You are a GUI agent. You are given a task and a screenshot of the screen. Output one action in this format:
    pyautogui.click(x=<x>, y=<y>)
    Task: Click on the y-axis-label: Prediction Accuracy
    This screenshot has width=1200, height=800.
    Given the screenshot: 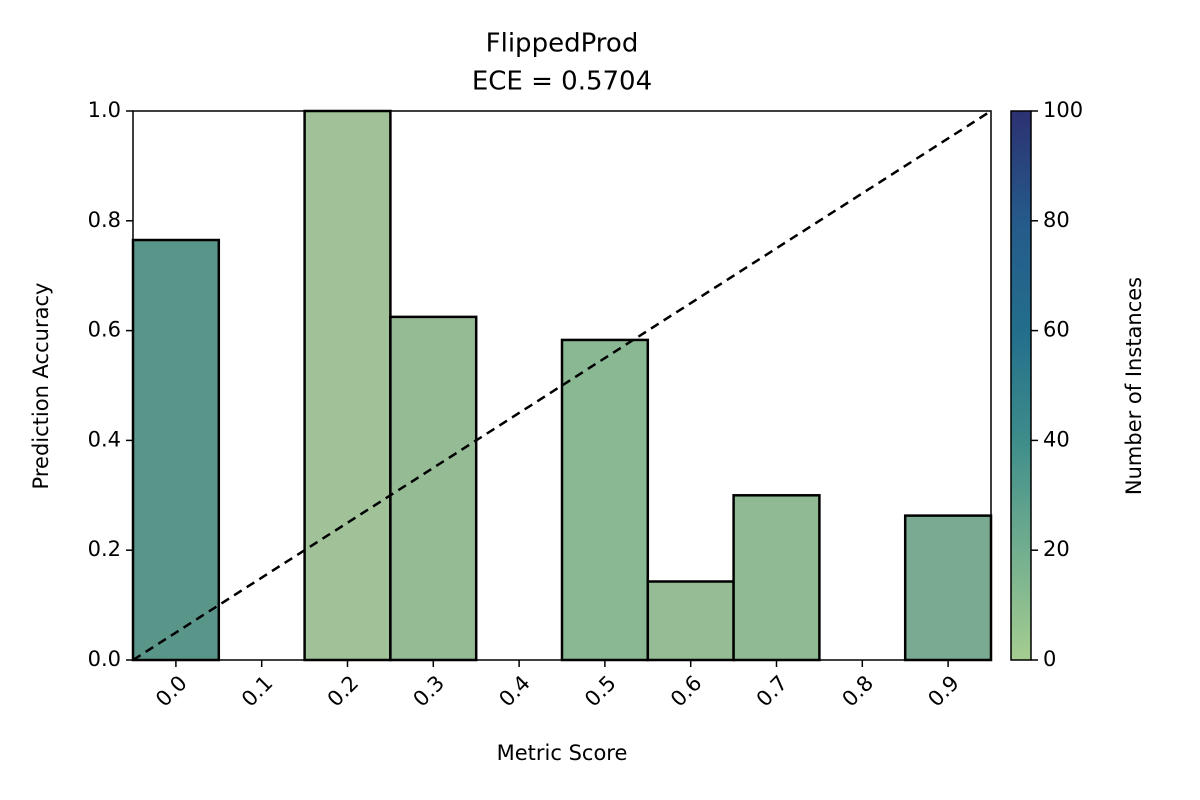 What is the action you would take?
    pyautogui.click(x=41, y=386)
    